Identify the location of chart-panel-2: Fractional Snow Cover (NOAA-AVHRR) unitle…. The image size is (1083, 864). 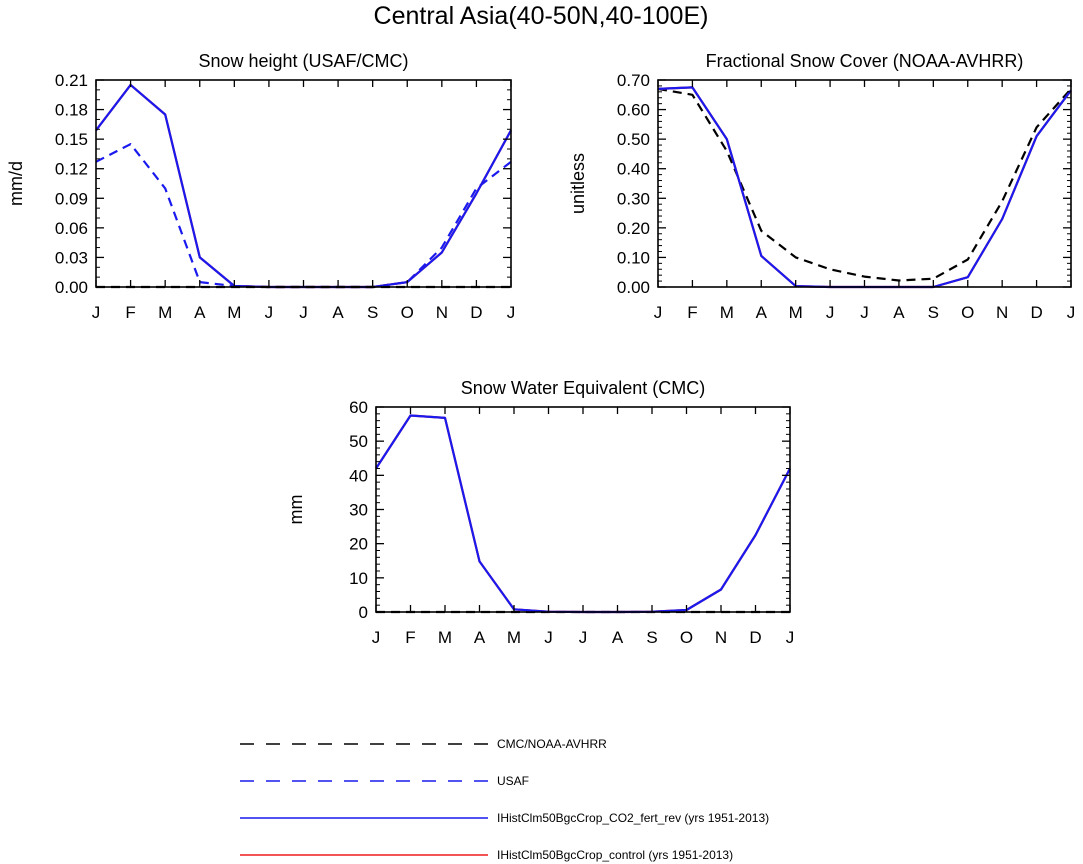
(821, 186).